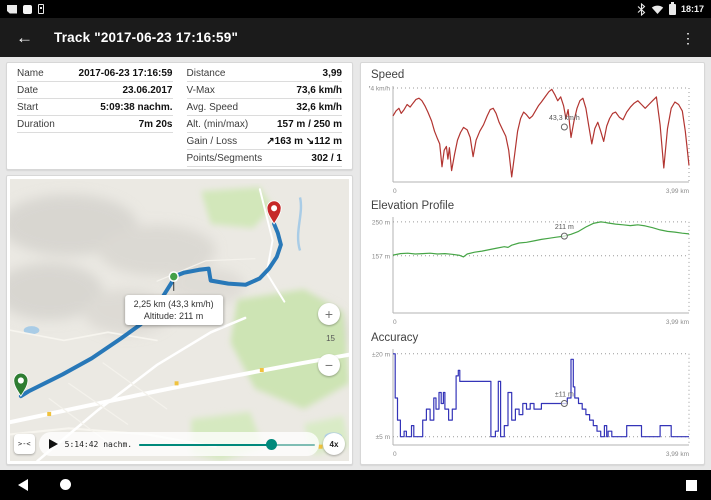  I want to click on back-arrow-icon: ←, so click(24, 37).